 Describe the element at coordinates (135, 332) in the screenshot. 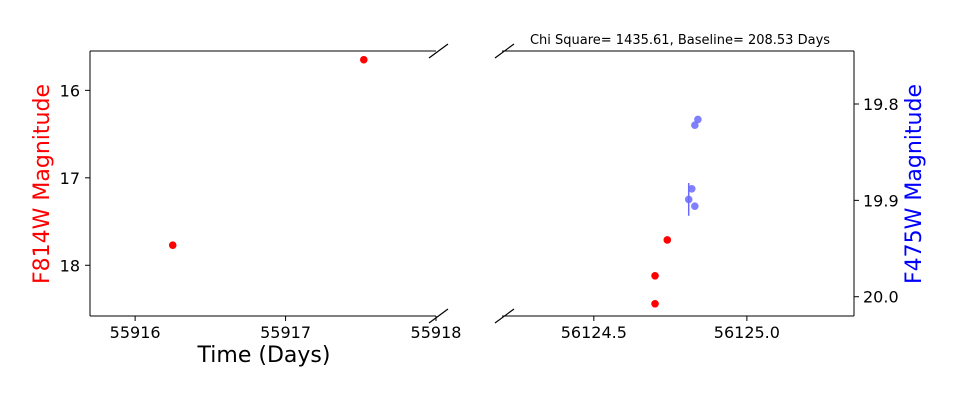

I see `x-tick-label: 55916` at that location.